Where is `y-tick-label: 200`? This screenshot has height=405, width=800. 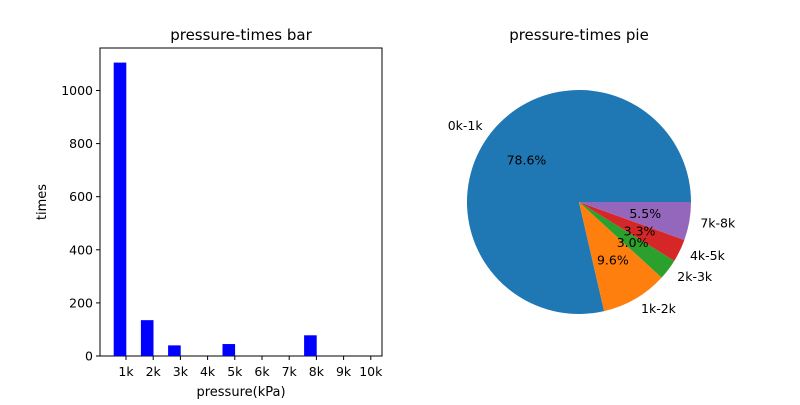 y-tick-label: 200 is located at coordinates (81, 302).